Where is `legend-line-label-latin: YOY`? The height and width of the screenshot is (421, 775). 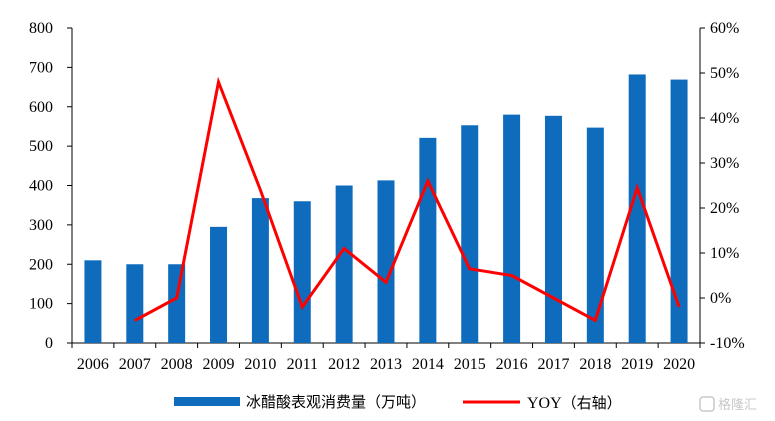 legend-line-label-latin: YOY is located at coordinates (544, 403).